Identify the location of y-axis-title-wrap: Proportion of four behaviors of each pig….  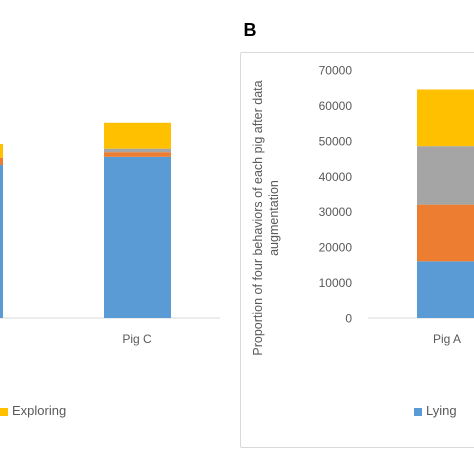
(266, 218).